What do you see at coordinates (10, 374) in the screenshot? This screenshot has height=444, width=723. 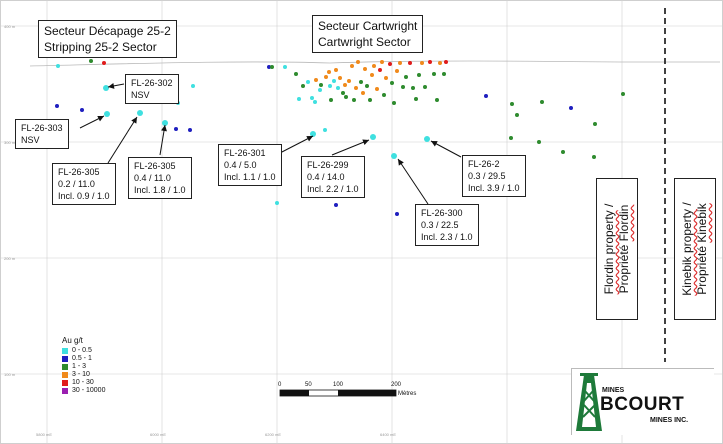 I see `y-axis-label: 100 m` at bounding box center [10, 374].